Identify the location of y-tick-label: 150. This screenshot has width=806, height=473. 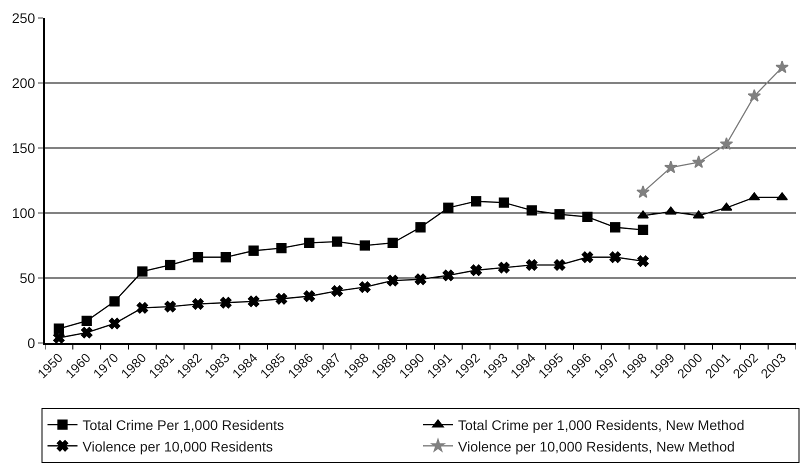
(24, 148).